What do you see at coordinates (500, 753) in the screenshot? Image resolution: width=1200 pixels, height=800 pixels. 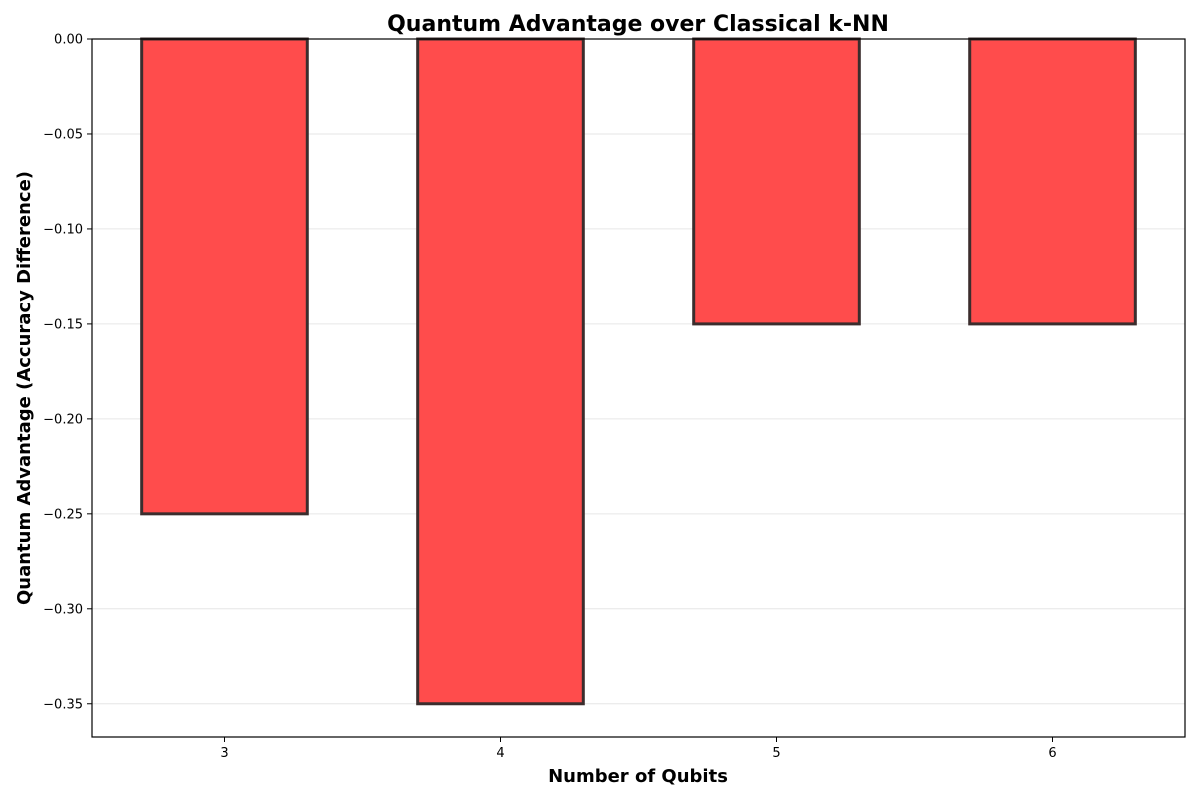 I see `x-tick-label: 4` at bounding box center [500, 753].